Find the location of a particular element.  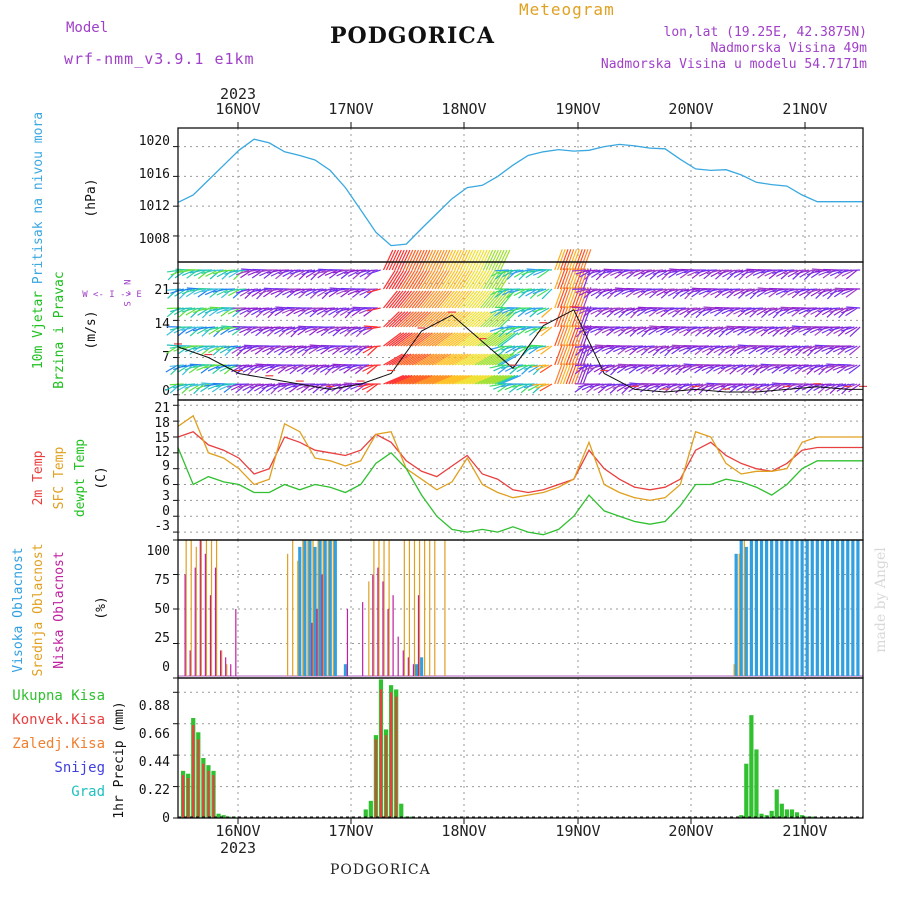

tick-label: 1012 is located at coordinates (154, 206).